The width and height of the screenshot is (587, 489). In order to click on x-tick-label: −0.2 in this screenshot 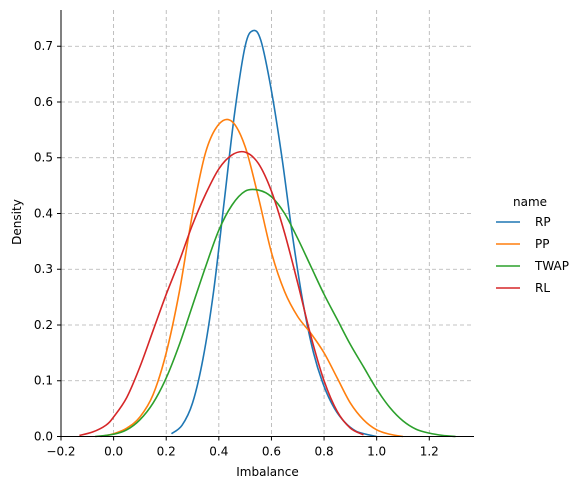, I will do `click(60, 452)`.